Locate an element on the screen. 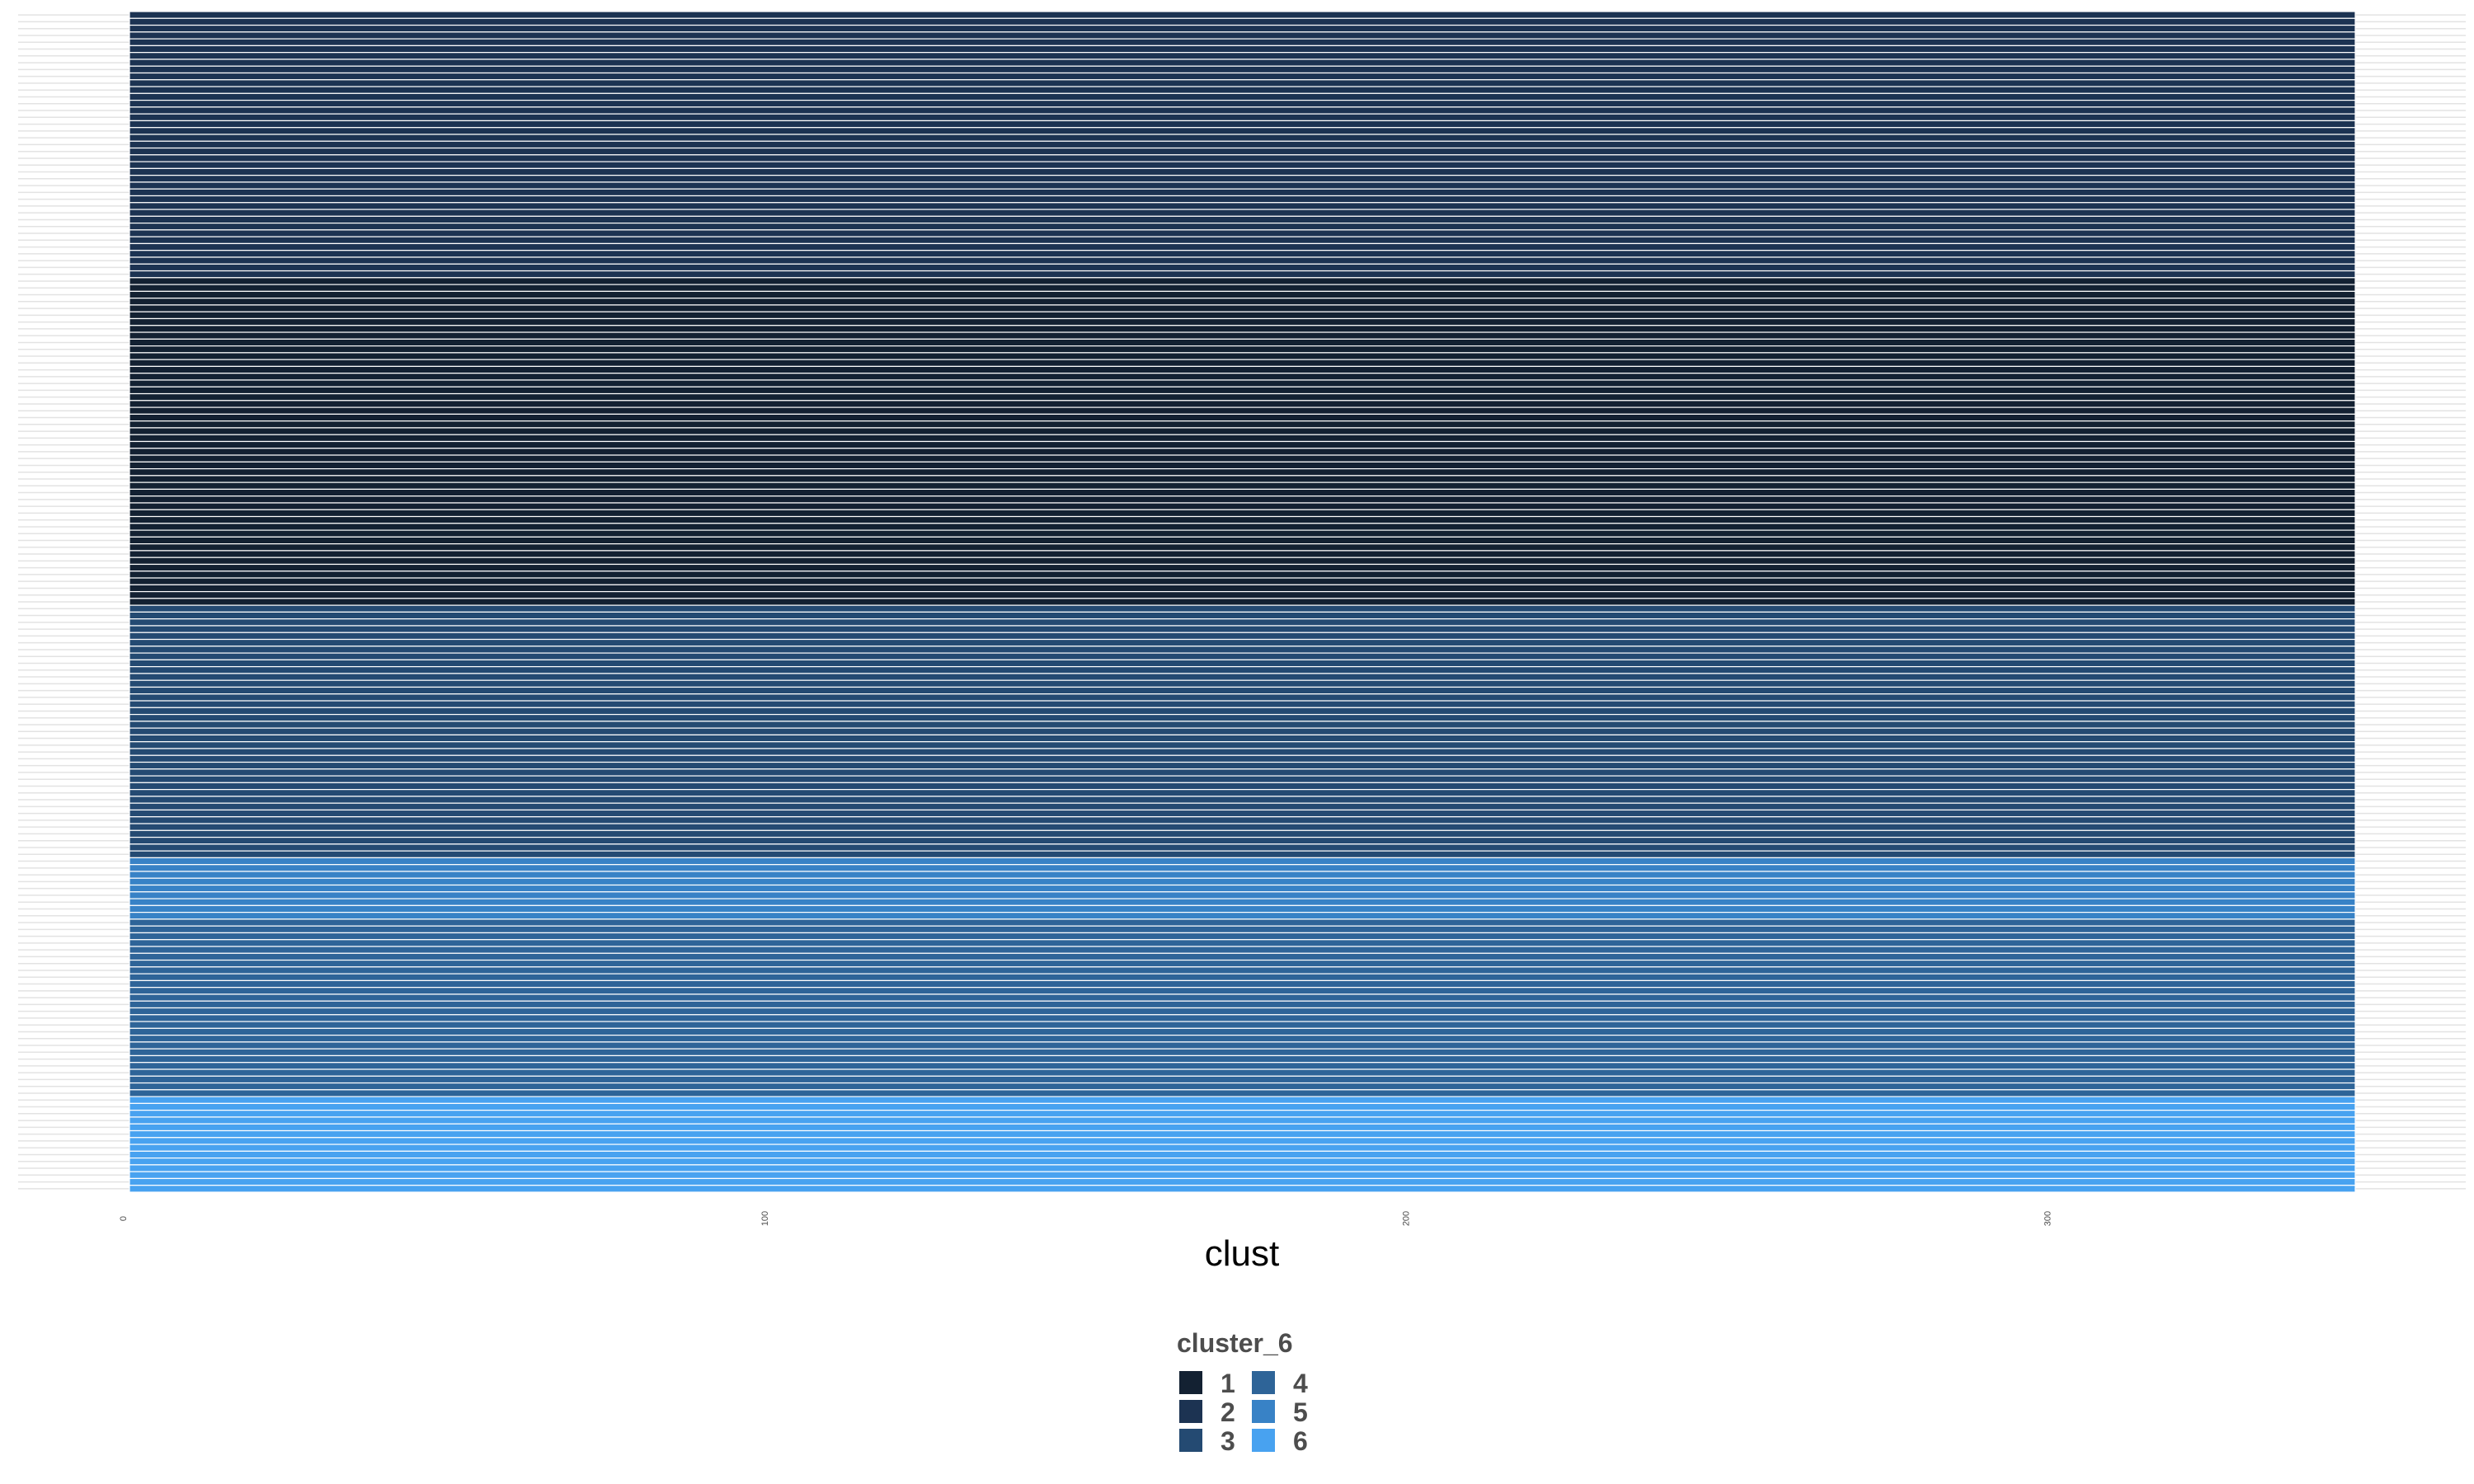 The height and width of the screenshot is (1484, 2474). legend-label-3: 3 is located at coordinates (1228, 1441).